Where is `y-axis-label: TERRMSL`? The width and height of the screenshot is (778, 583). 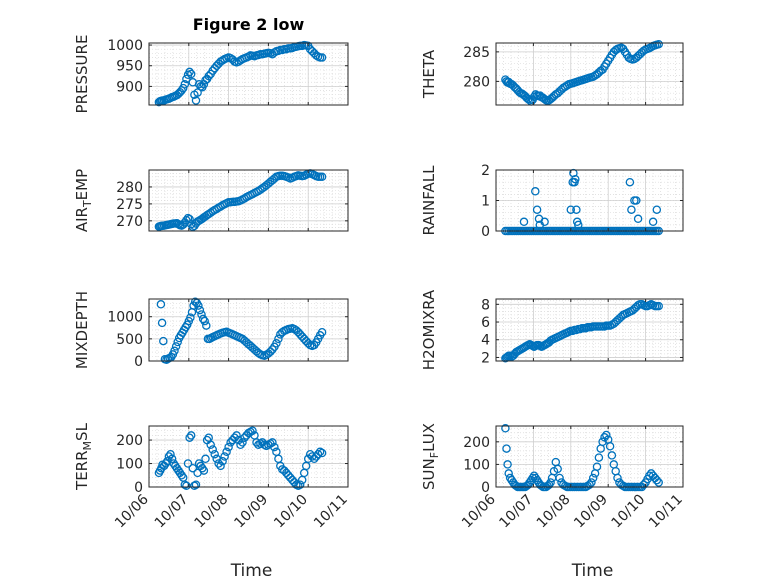 y-axis-label: TERRMSL is located at coordinates (83, 456).